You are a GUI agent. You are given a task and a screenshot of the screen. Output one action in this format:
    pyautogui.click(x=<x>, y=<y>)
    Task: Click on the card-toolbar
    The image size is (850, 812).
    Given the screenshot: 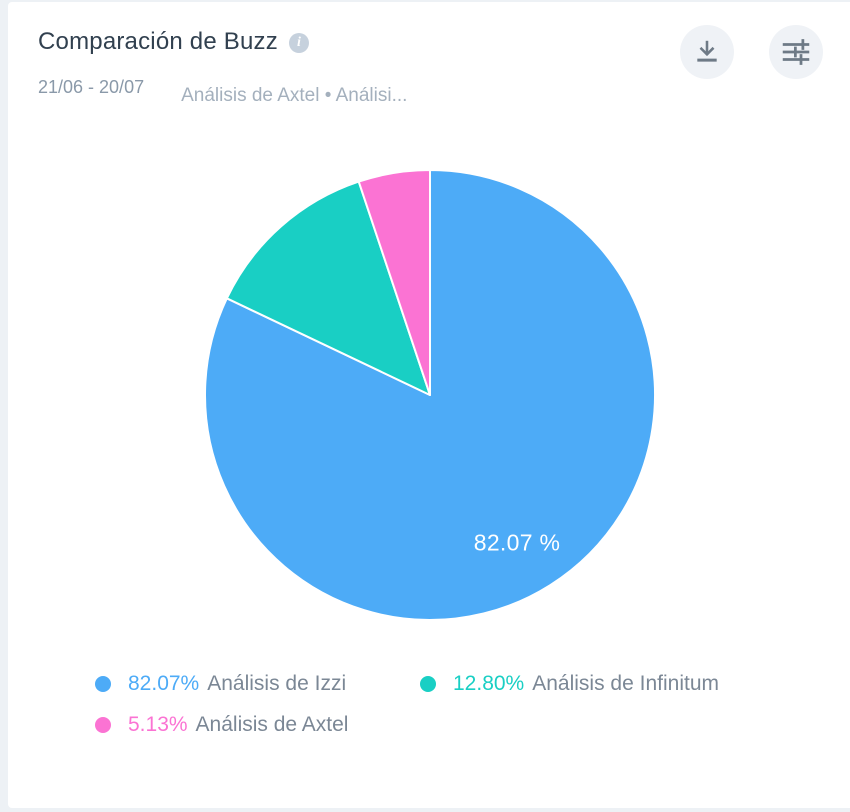 What is the action you would take?
    pyautogui.click(x=751, y=52)
    